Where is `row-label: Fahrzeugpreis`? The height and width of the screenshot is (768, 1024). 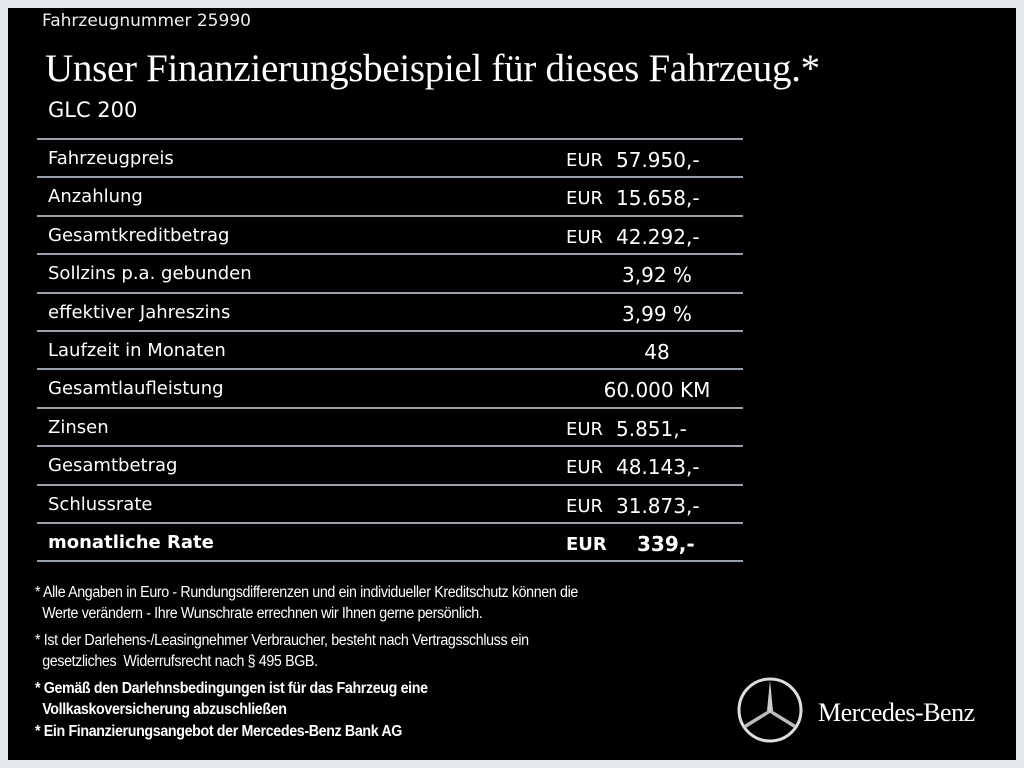 row-label: Fahrzeugpreis is located at coordinates (111, 158).